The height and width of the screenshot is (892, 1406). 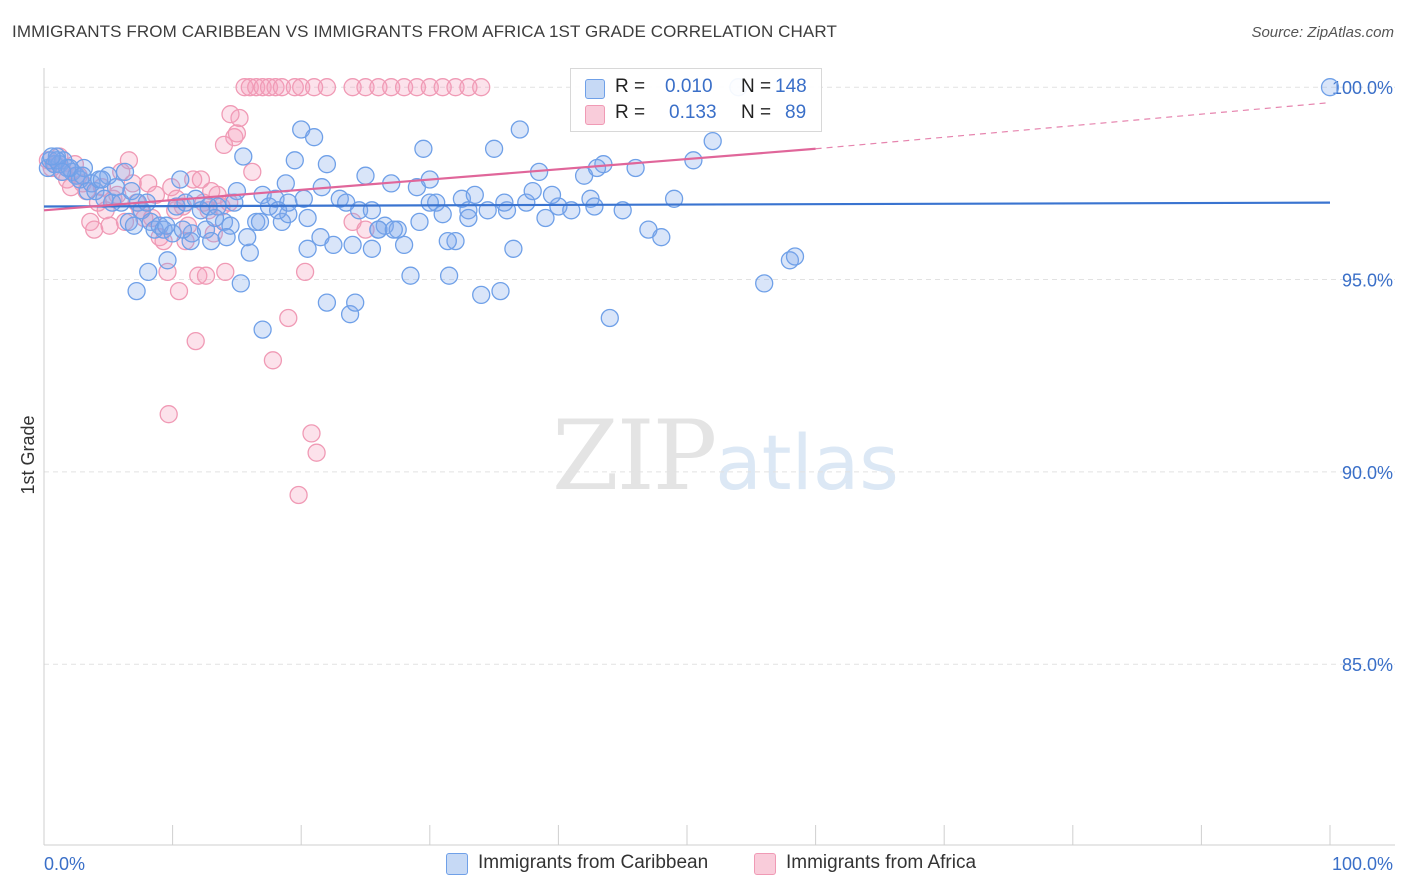 What do you see at coordinates (881, 862) in the screenshot?
I see `legend-label-africa: Immigrants from Africa` at bounding box center [881, 862].